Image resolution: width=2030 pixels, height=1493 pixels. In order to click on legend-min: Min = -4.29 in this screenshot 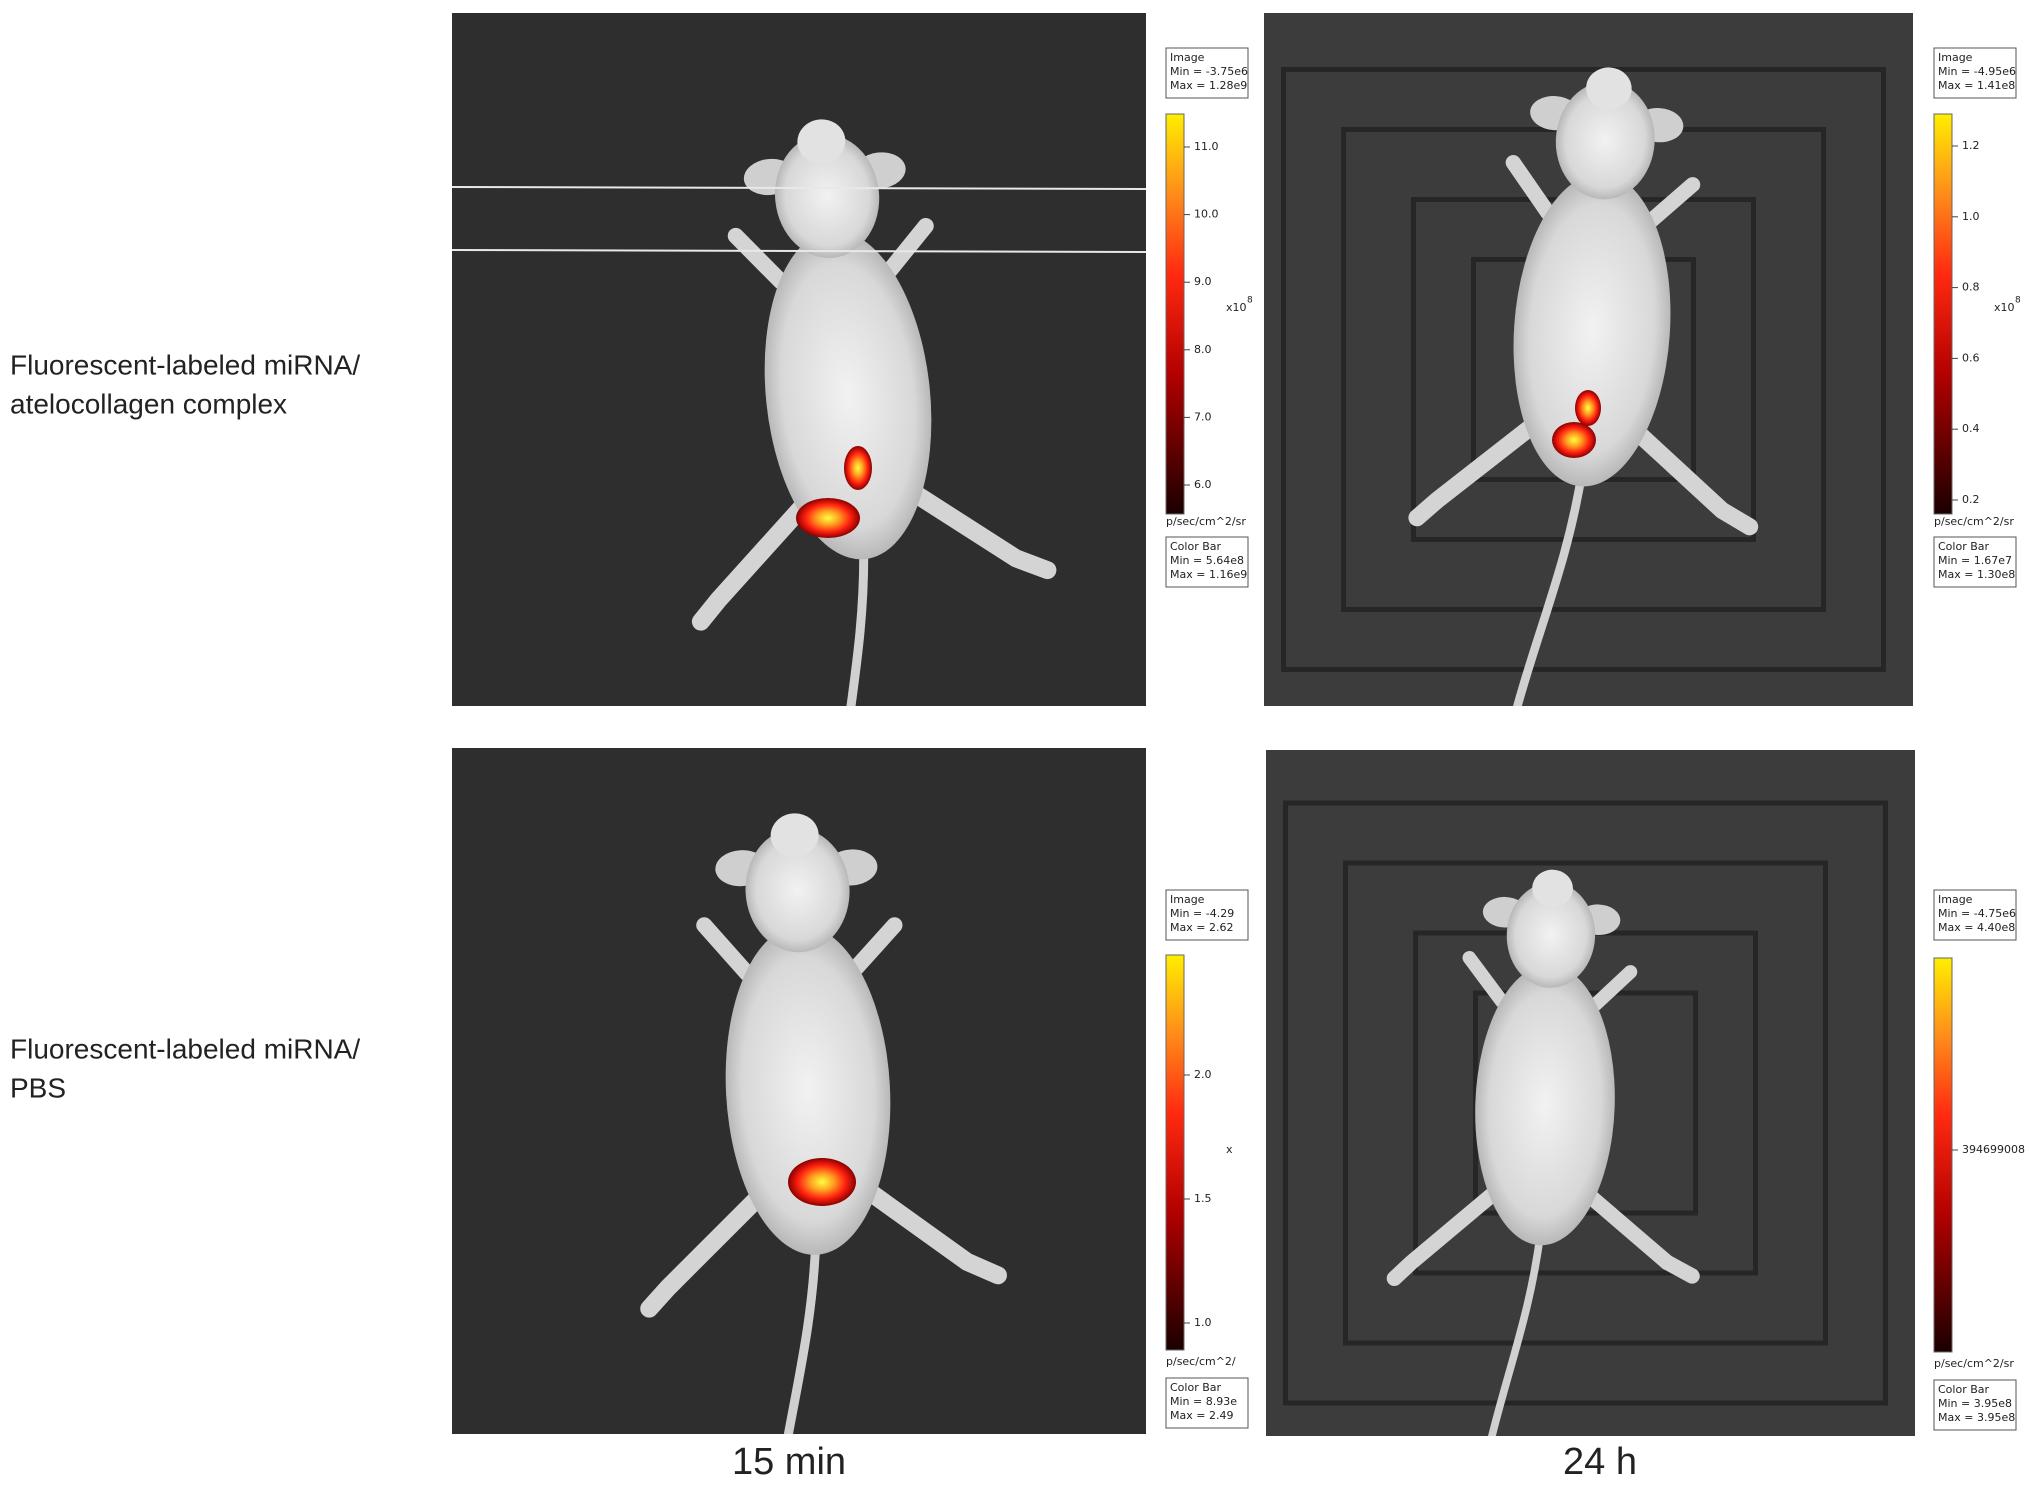, I will do `click(1202, 913)`.